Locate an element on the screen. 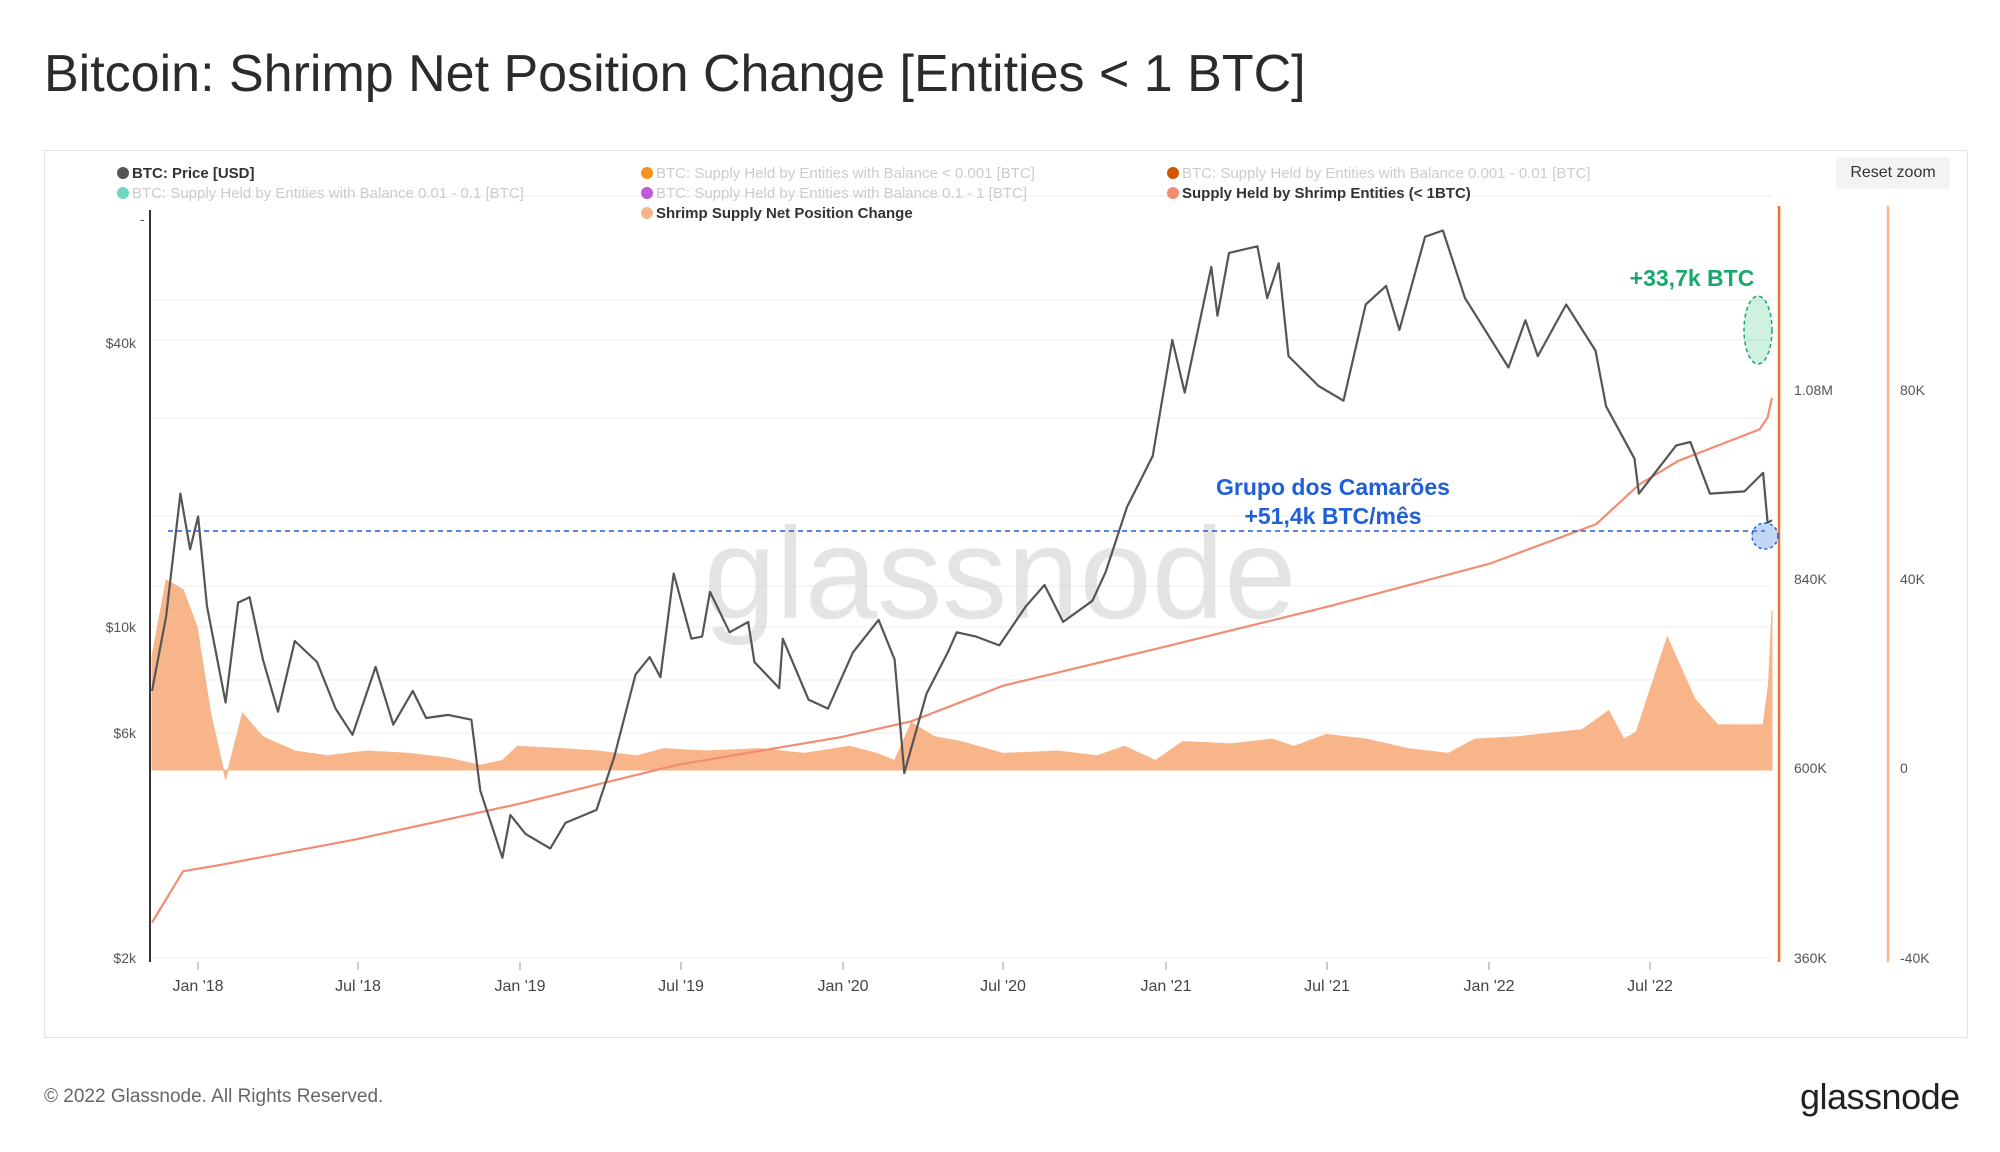  y-change-tick-label: 40K is located at coordinates (1913, 579).